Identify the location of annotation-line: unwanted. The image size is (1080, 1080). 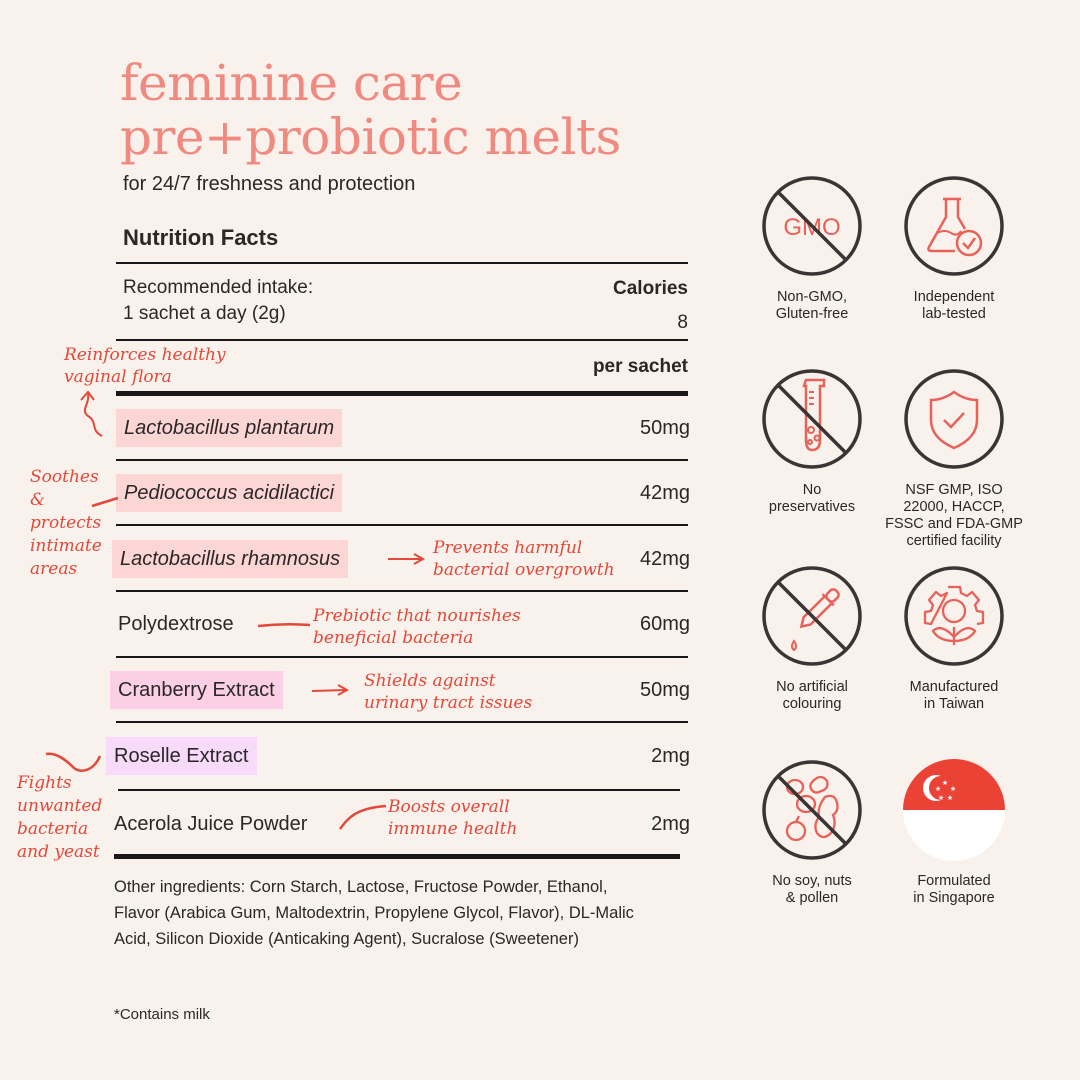
(60, 806).